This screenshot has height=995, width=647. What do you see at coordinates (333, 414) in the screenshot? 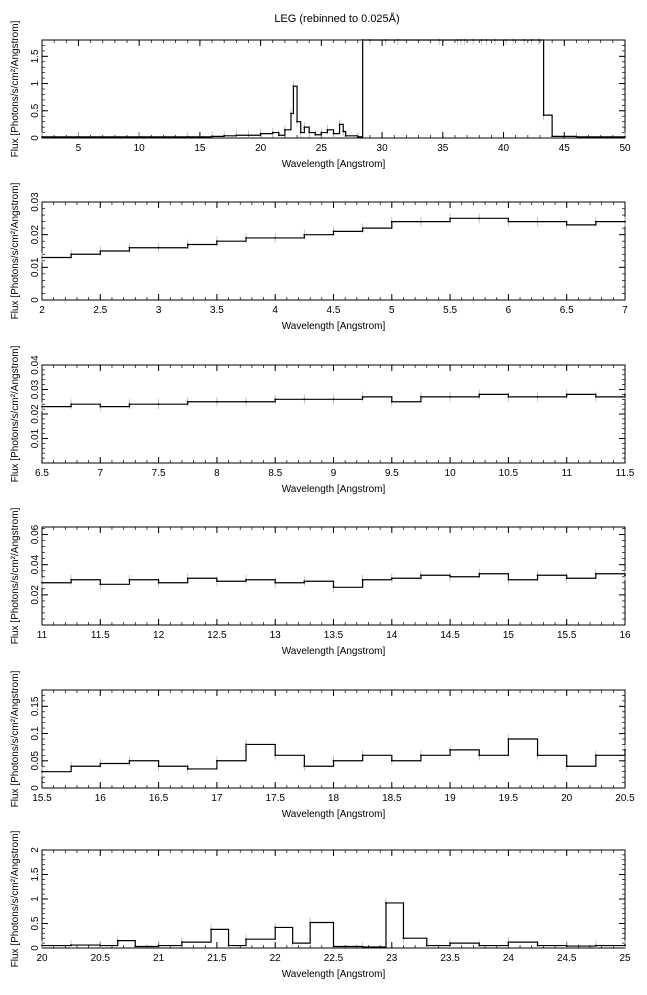
I see `plot-frame` at bounding box center [333, 414].